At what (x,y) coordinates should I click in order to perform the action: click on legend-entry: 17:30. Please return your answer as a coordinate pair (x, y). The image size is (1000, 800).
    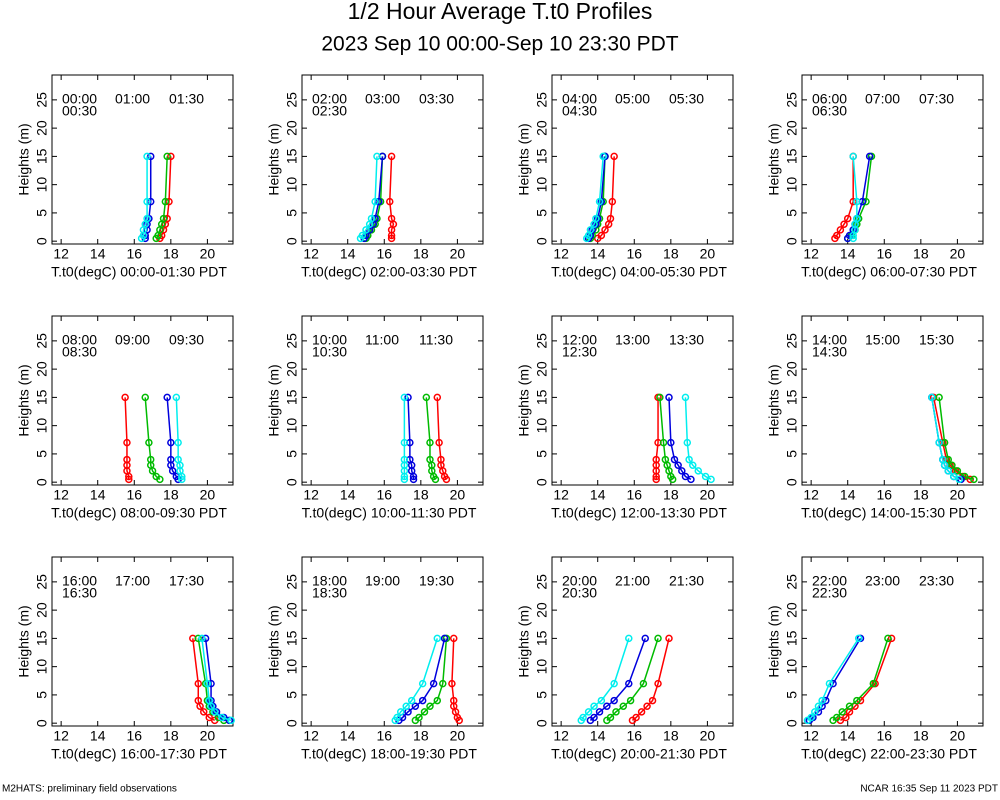
    Looking at the image, I should click on (186, 581).